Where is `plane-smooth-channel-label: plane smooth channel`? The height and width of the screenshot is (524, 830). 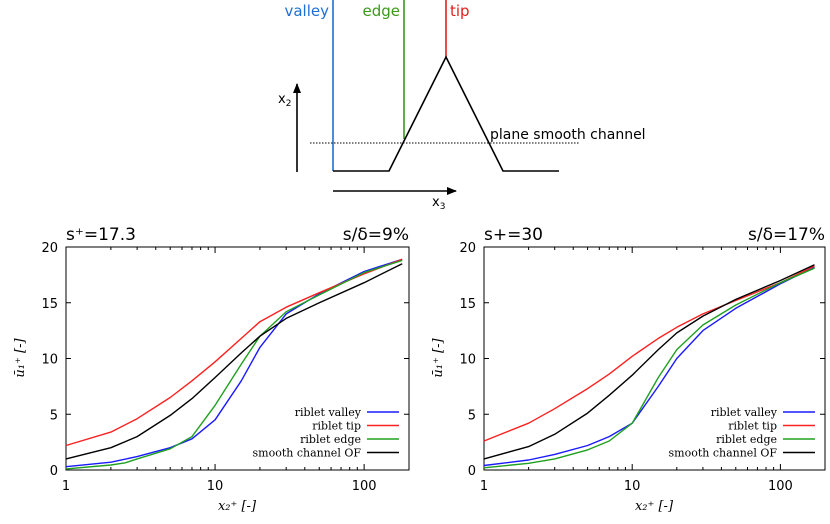 plane-smooth-channel-label: plane smooth channel is located at coordinates (568, 135).